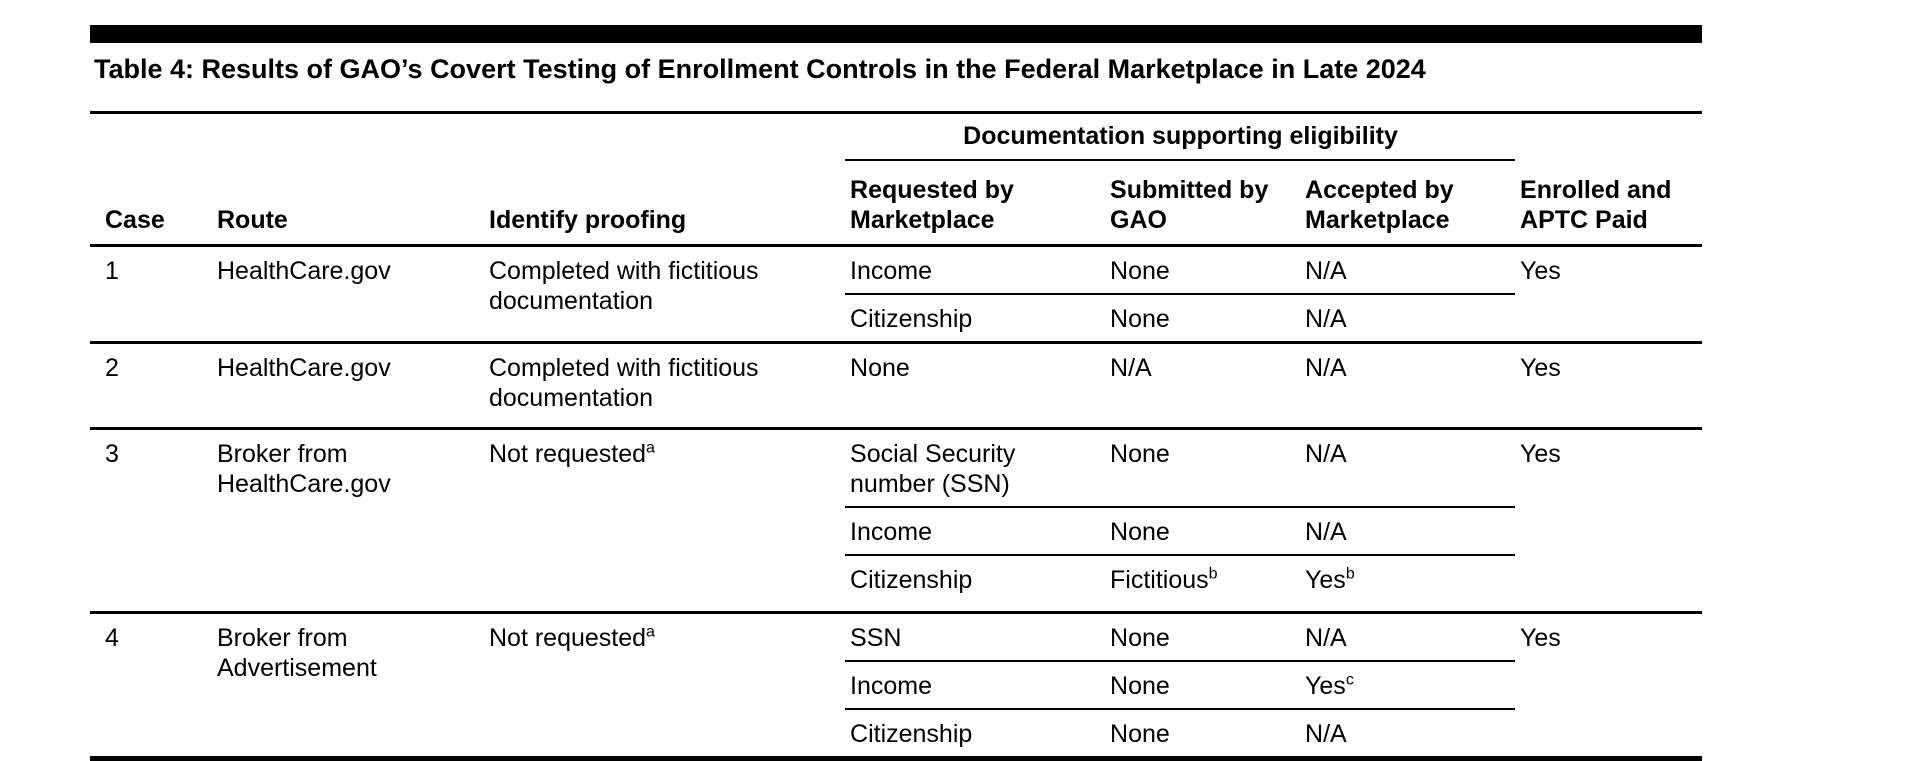 This screenshot has width=1920, height=761. I want to click on footnote-marker-c: c, so click(1349, 680).